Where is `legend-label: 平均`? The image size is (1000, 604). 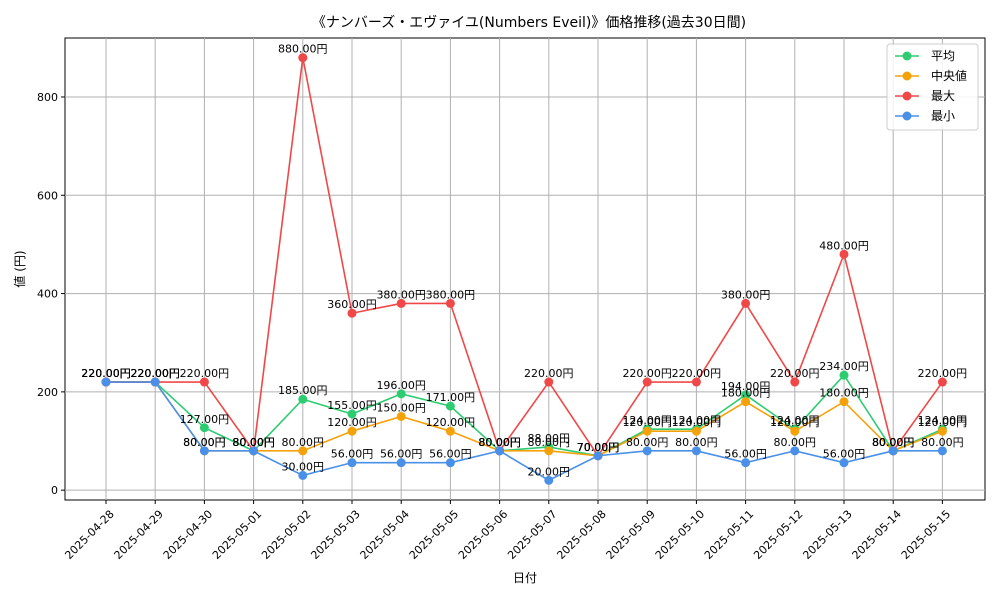
legend-label: 平均 is located at coordinates (943, 56).